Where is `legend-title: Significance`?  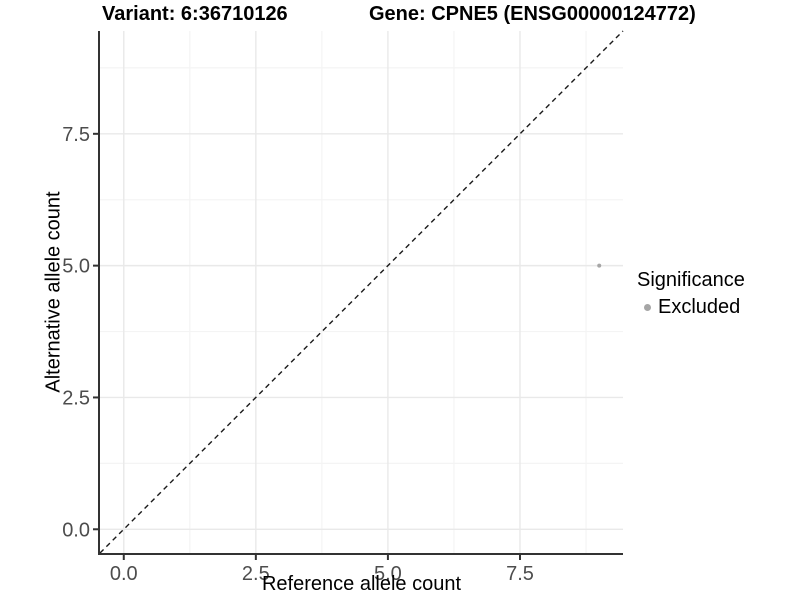
legend-title: Significance is located at coordinates (691, 280).